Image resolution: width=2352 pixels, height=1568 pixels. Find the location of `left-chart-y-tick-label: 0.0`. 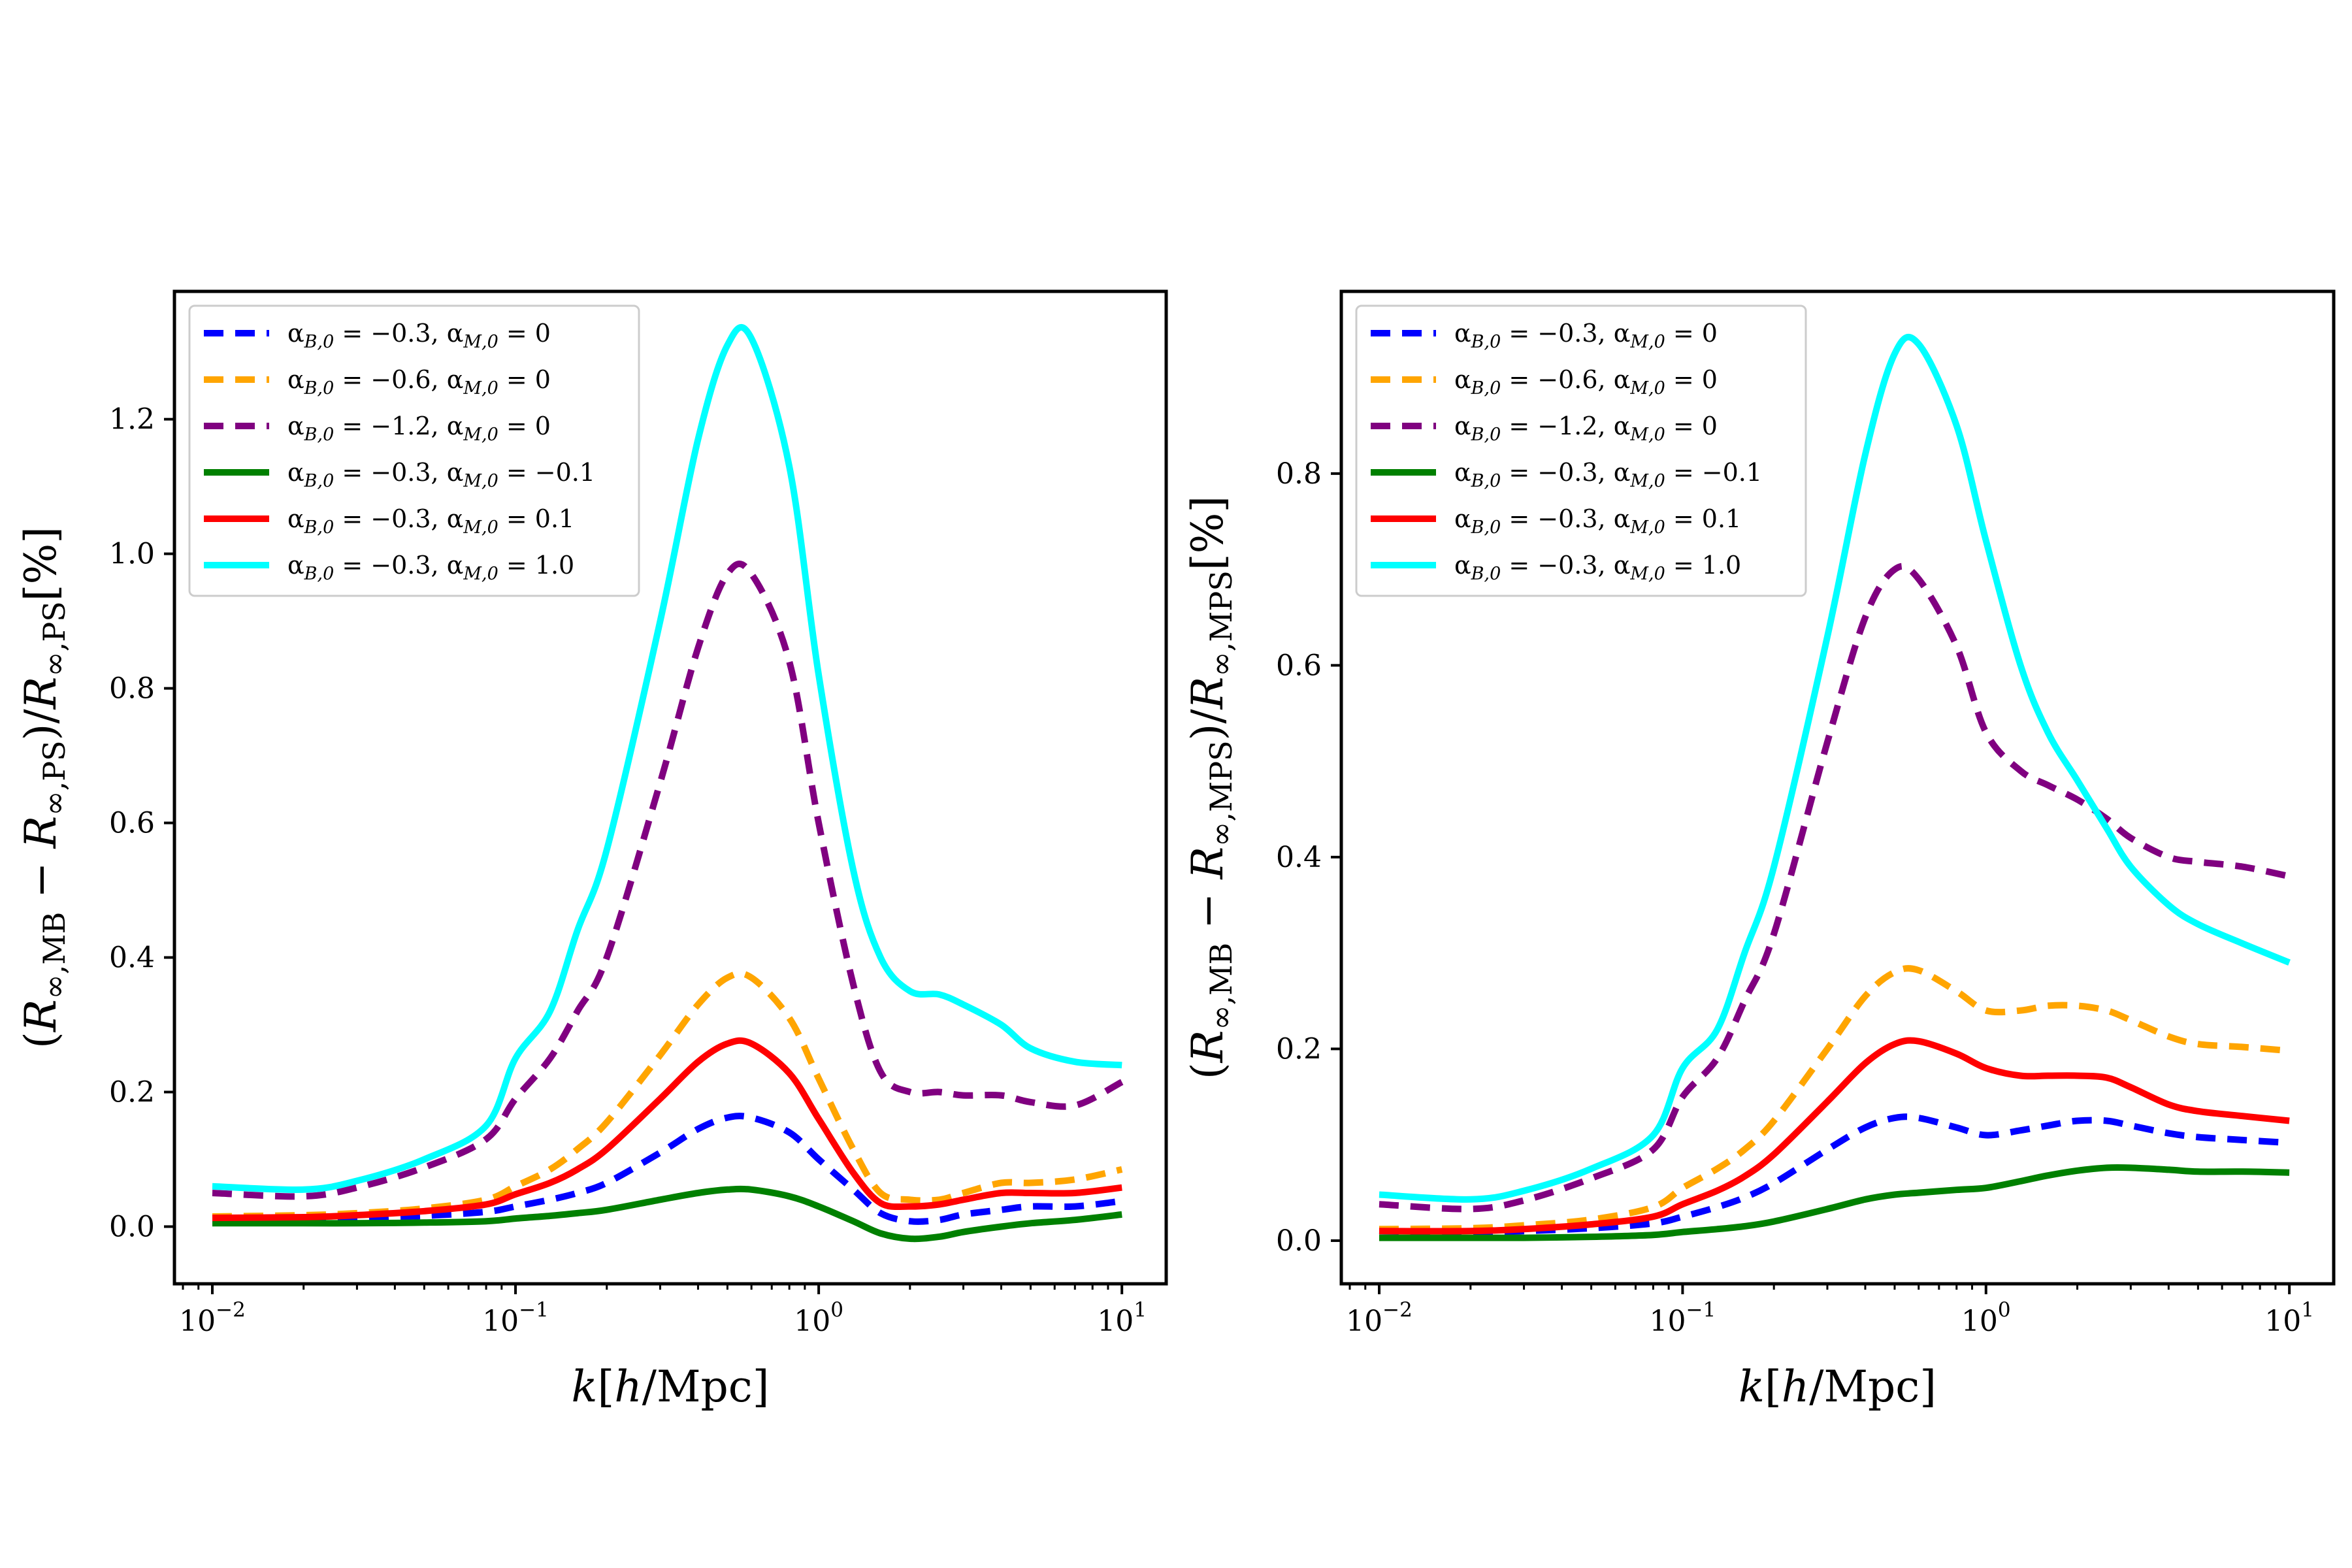

left-chart-y-tick-label: 0.0 is located at coordinates (132, 1226).